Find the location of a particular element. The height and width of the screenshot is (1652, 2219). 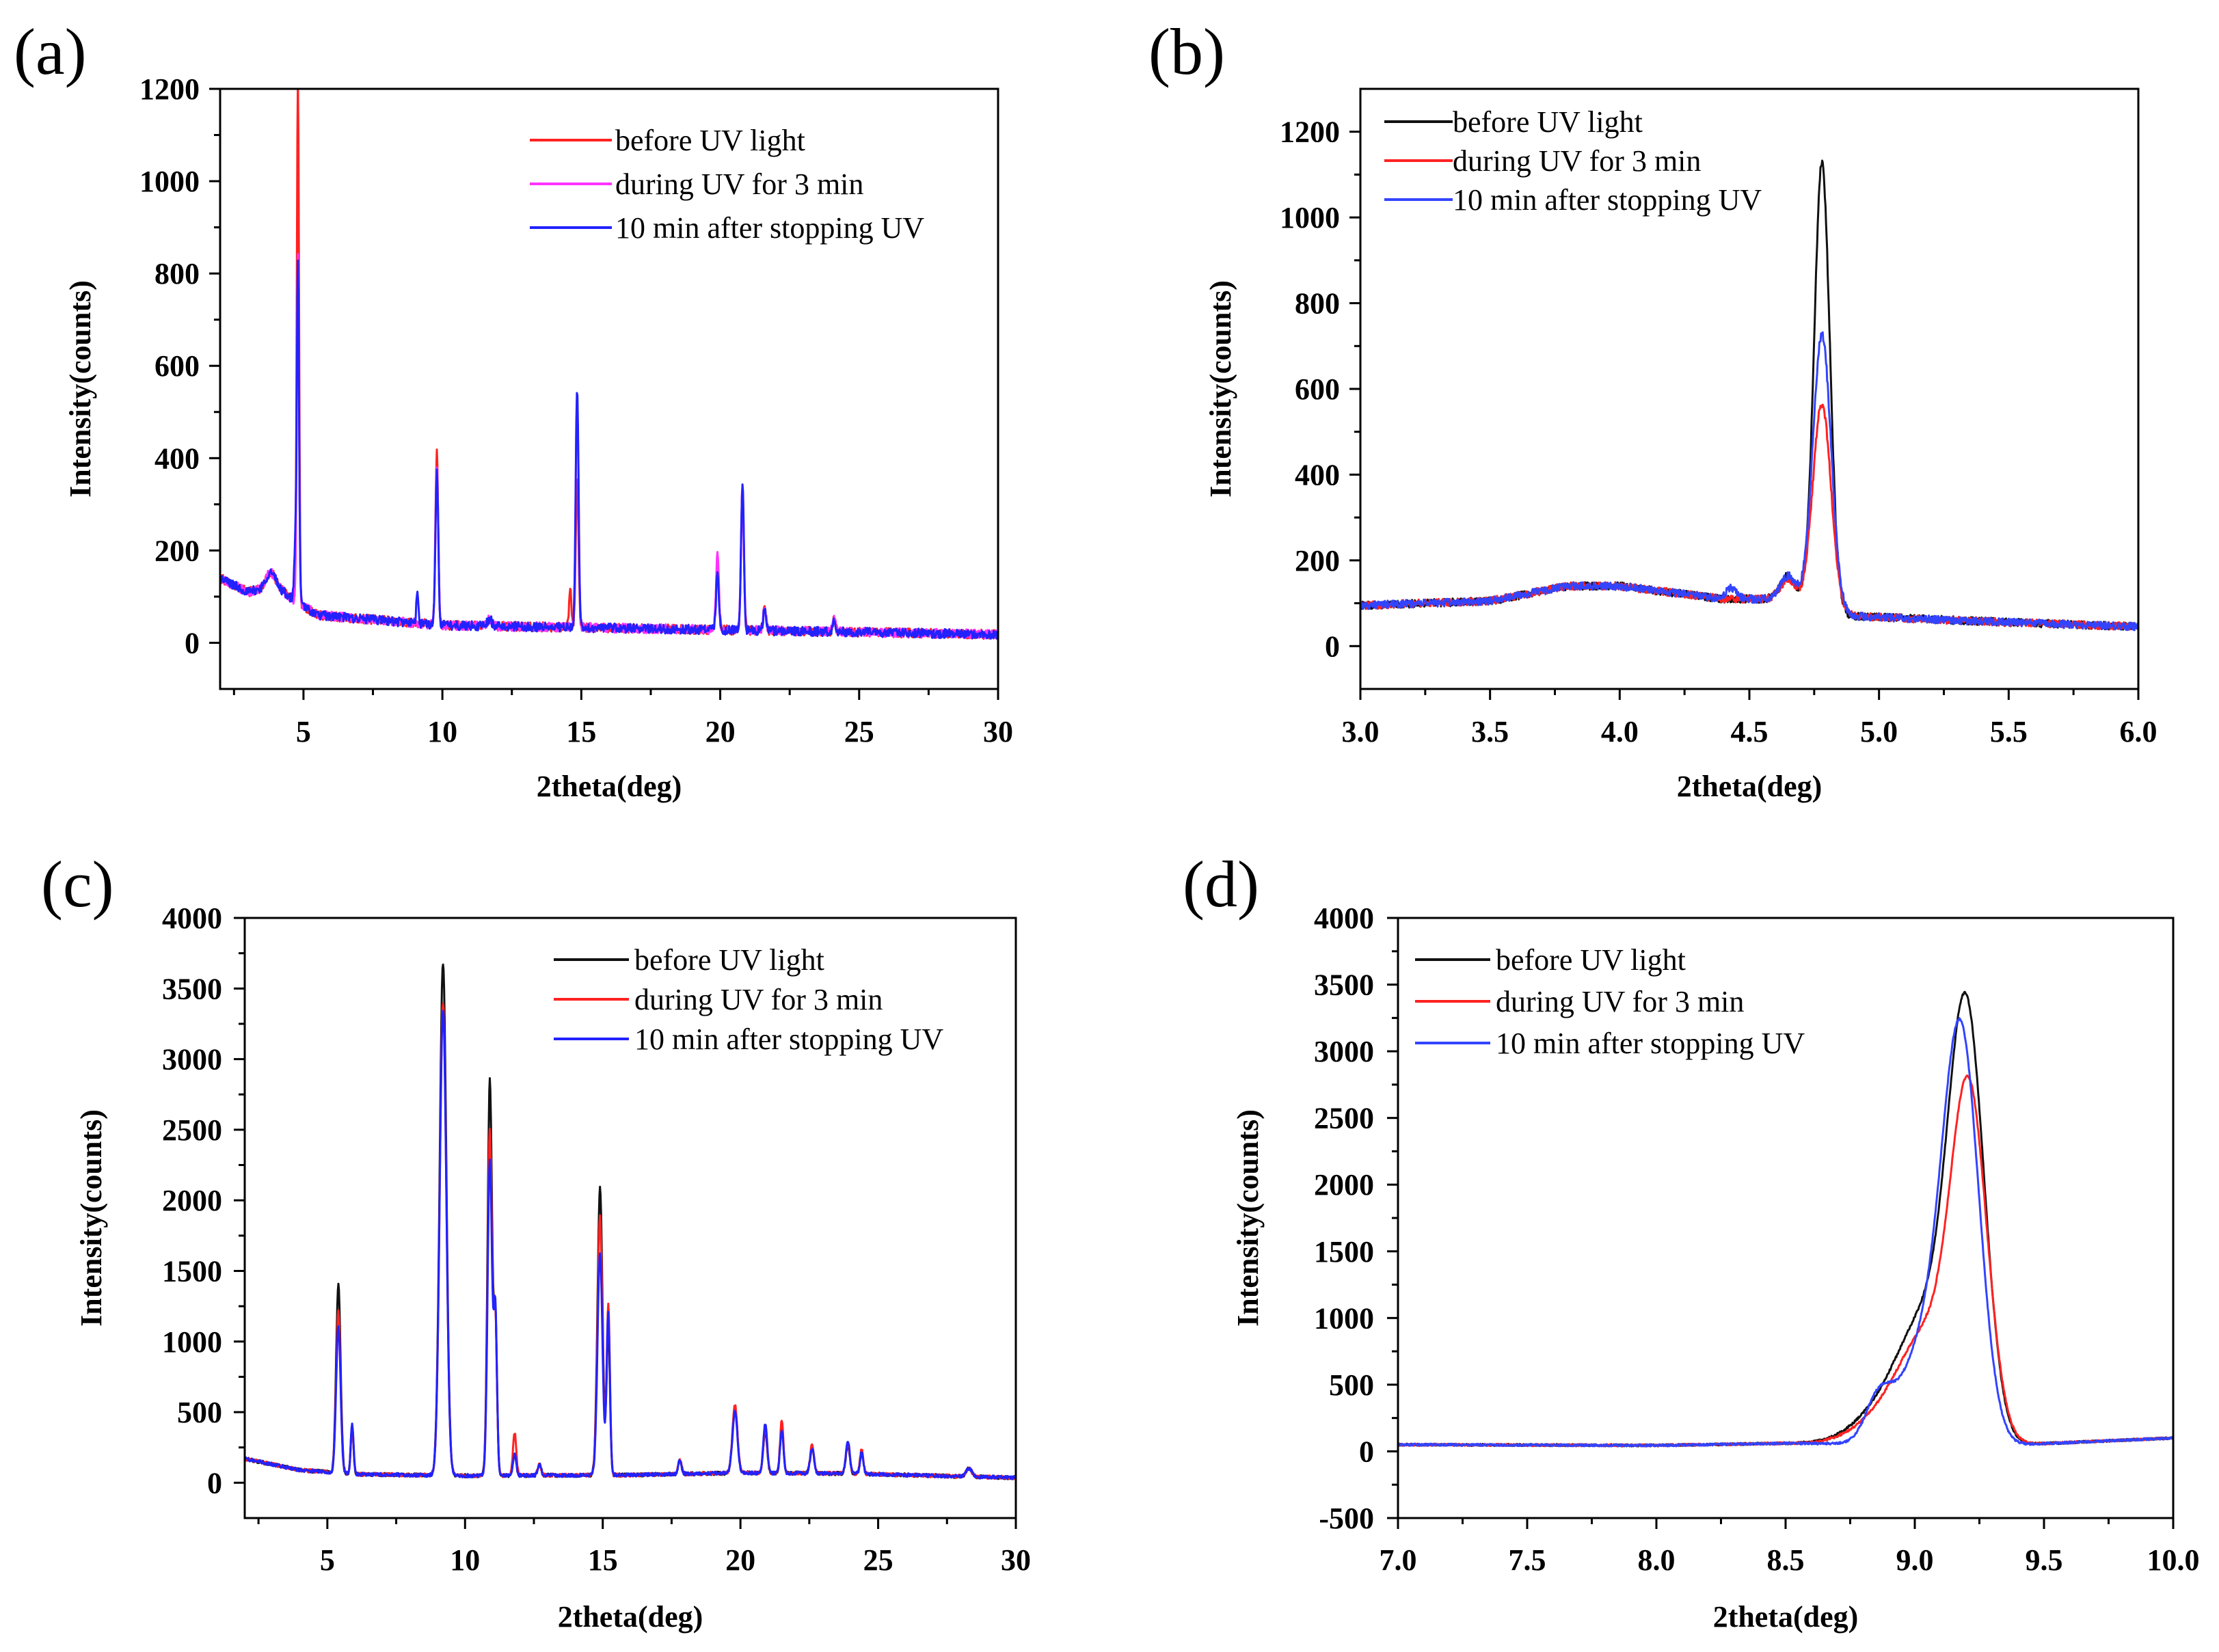

panel-label: (a) is located at coordinates (50, 51).